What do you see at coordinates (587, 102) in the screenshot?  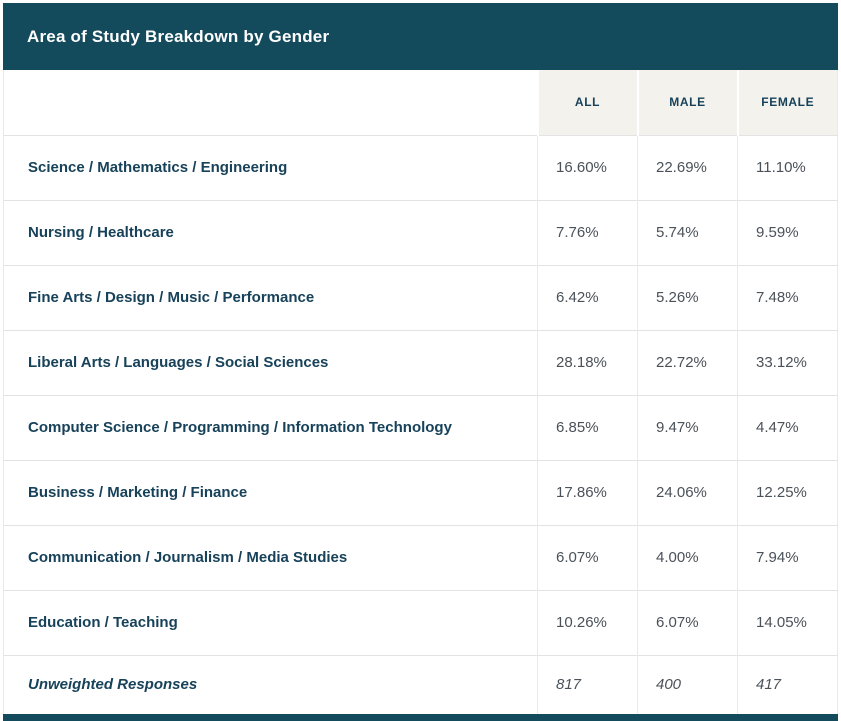 I see `column-header-all: ALL` at bounding box center [587, 102].